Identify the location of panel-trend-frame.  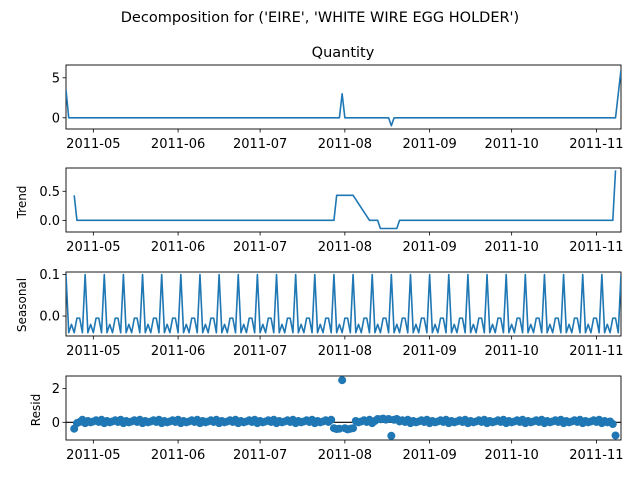
(343, 200).